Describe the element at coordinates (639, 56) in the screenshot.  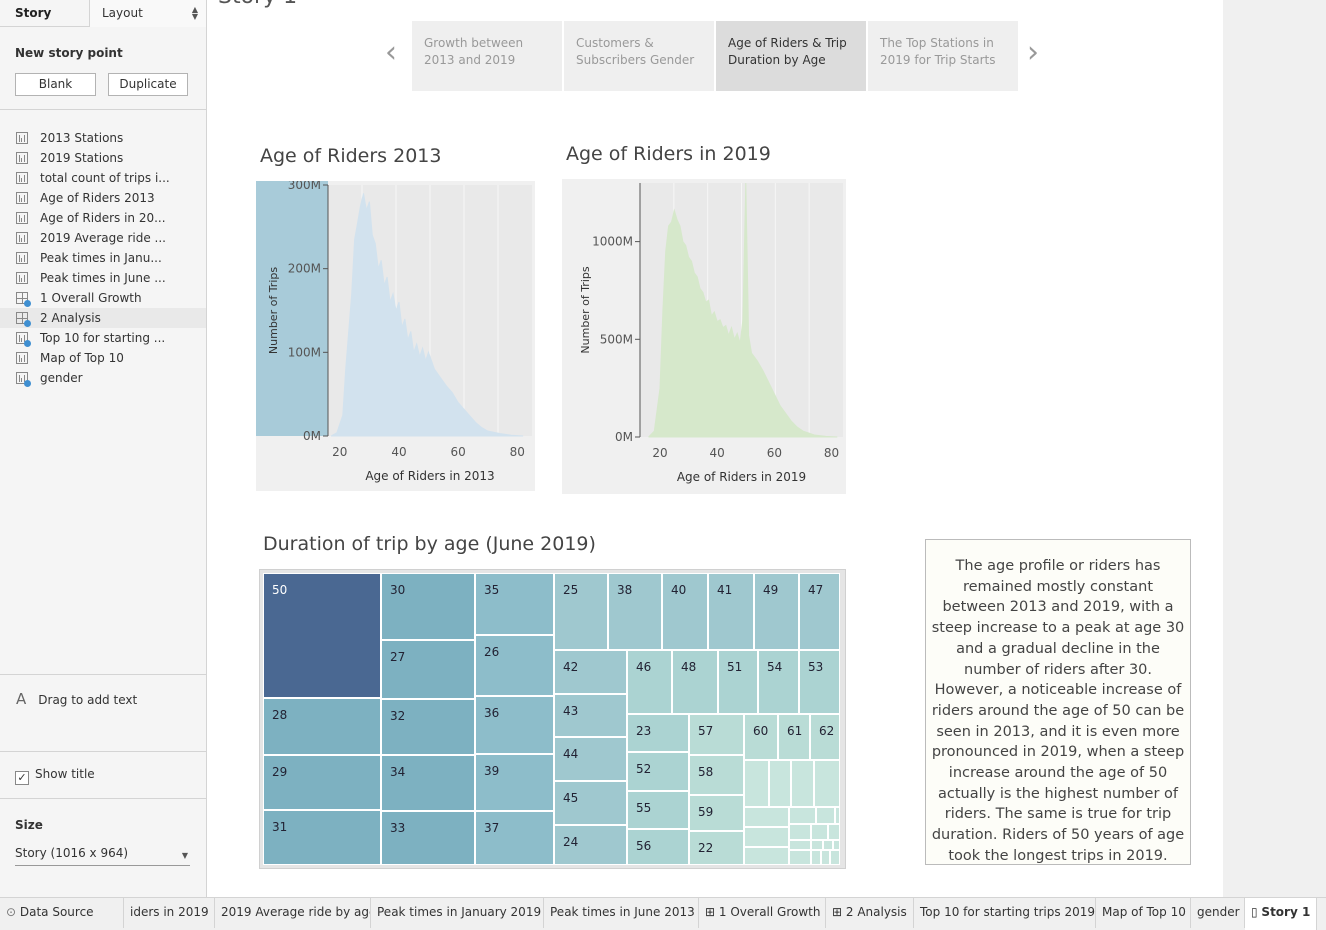
I see `story-point-2: Customers & Subscribers Gender` at that location.